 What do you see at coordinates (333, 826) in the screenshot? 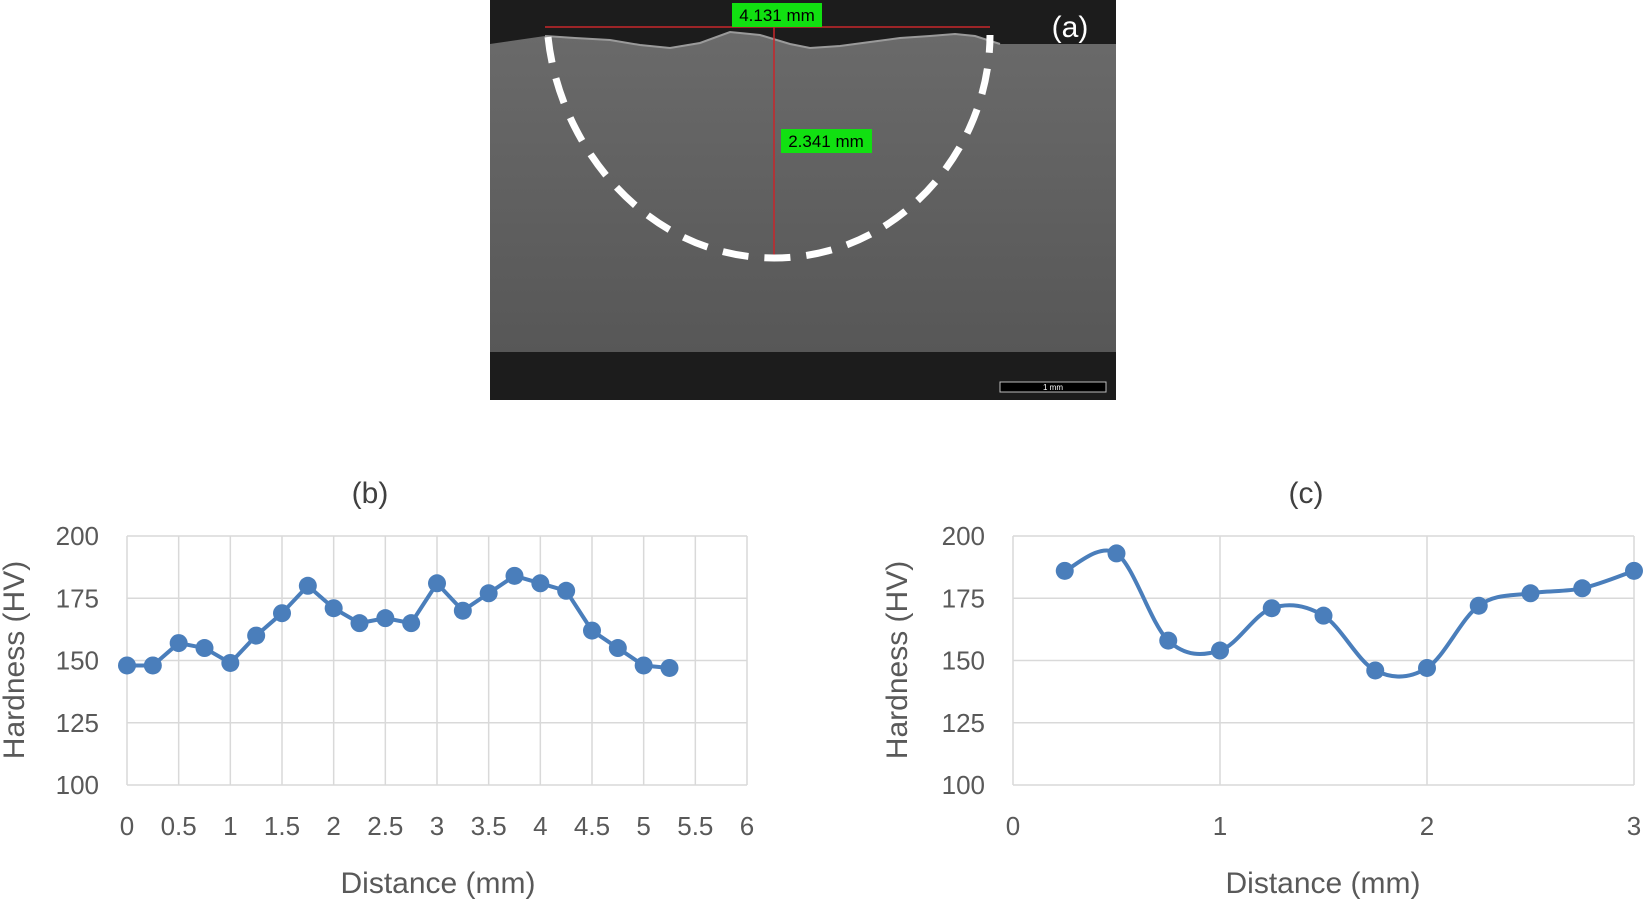
I see `chart-b-x-tick-label: 2` at bounding box center [333, 826].